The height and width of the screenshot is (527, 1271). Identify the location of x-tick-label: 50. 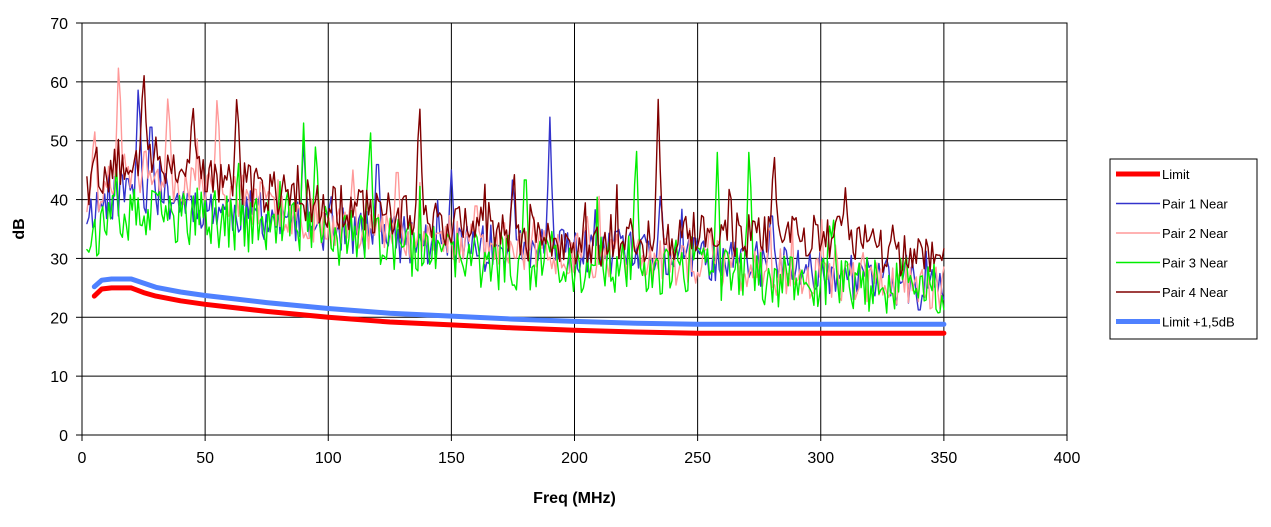
(205, 458).